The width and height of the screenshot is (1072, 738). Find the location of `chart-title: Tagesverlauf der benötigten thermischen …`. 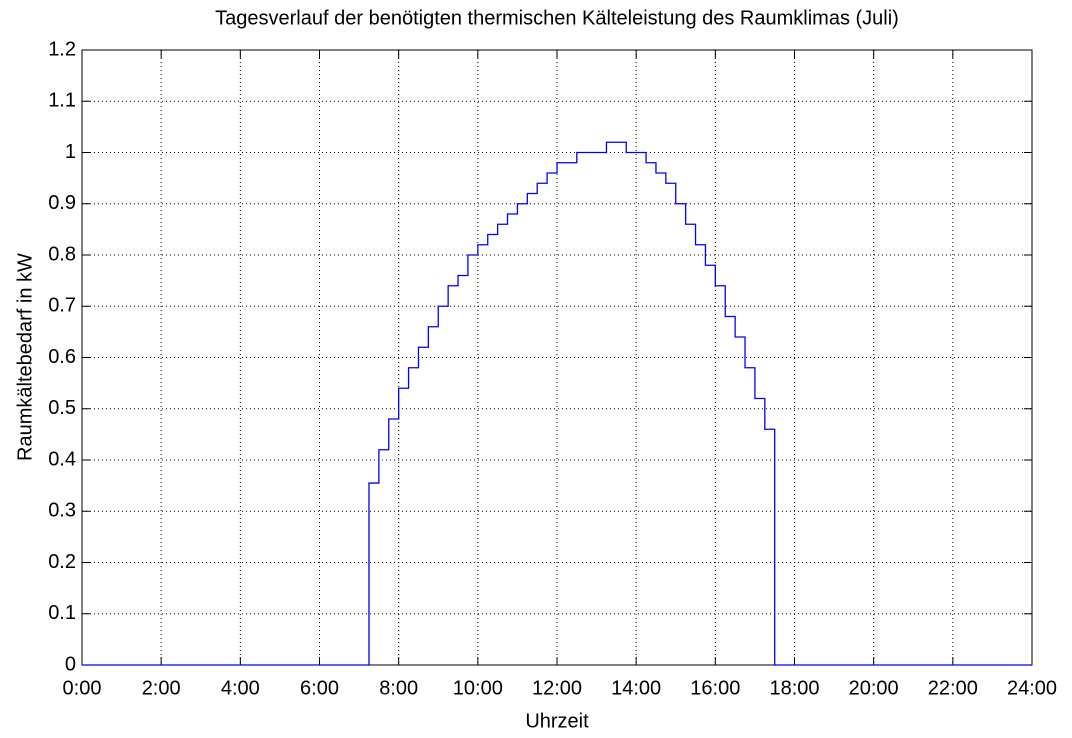

chart-title: Tagesverlauf der benötigten thermischen … is located at coordinates (557, 18).